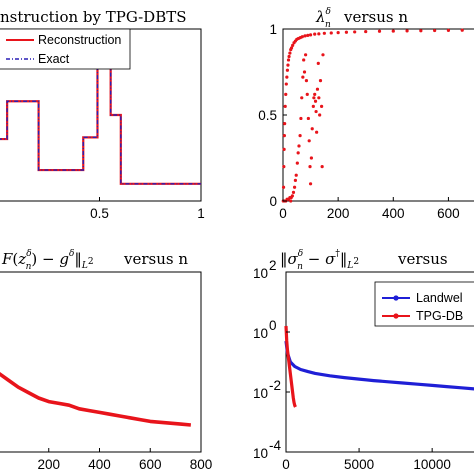  What do you see at coordinates (48, 464) in the screenshot?
I see `panel3-xtick-label: 200` at bounding box center [48, 464].